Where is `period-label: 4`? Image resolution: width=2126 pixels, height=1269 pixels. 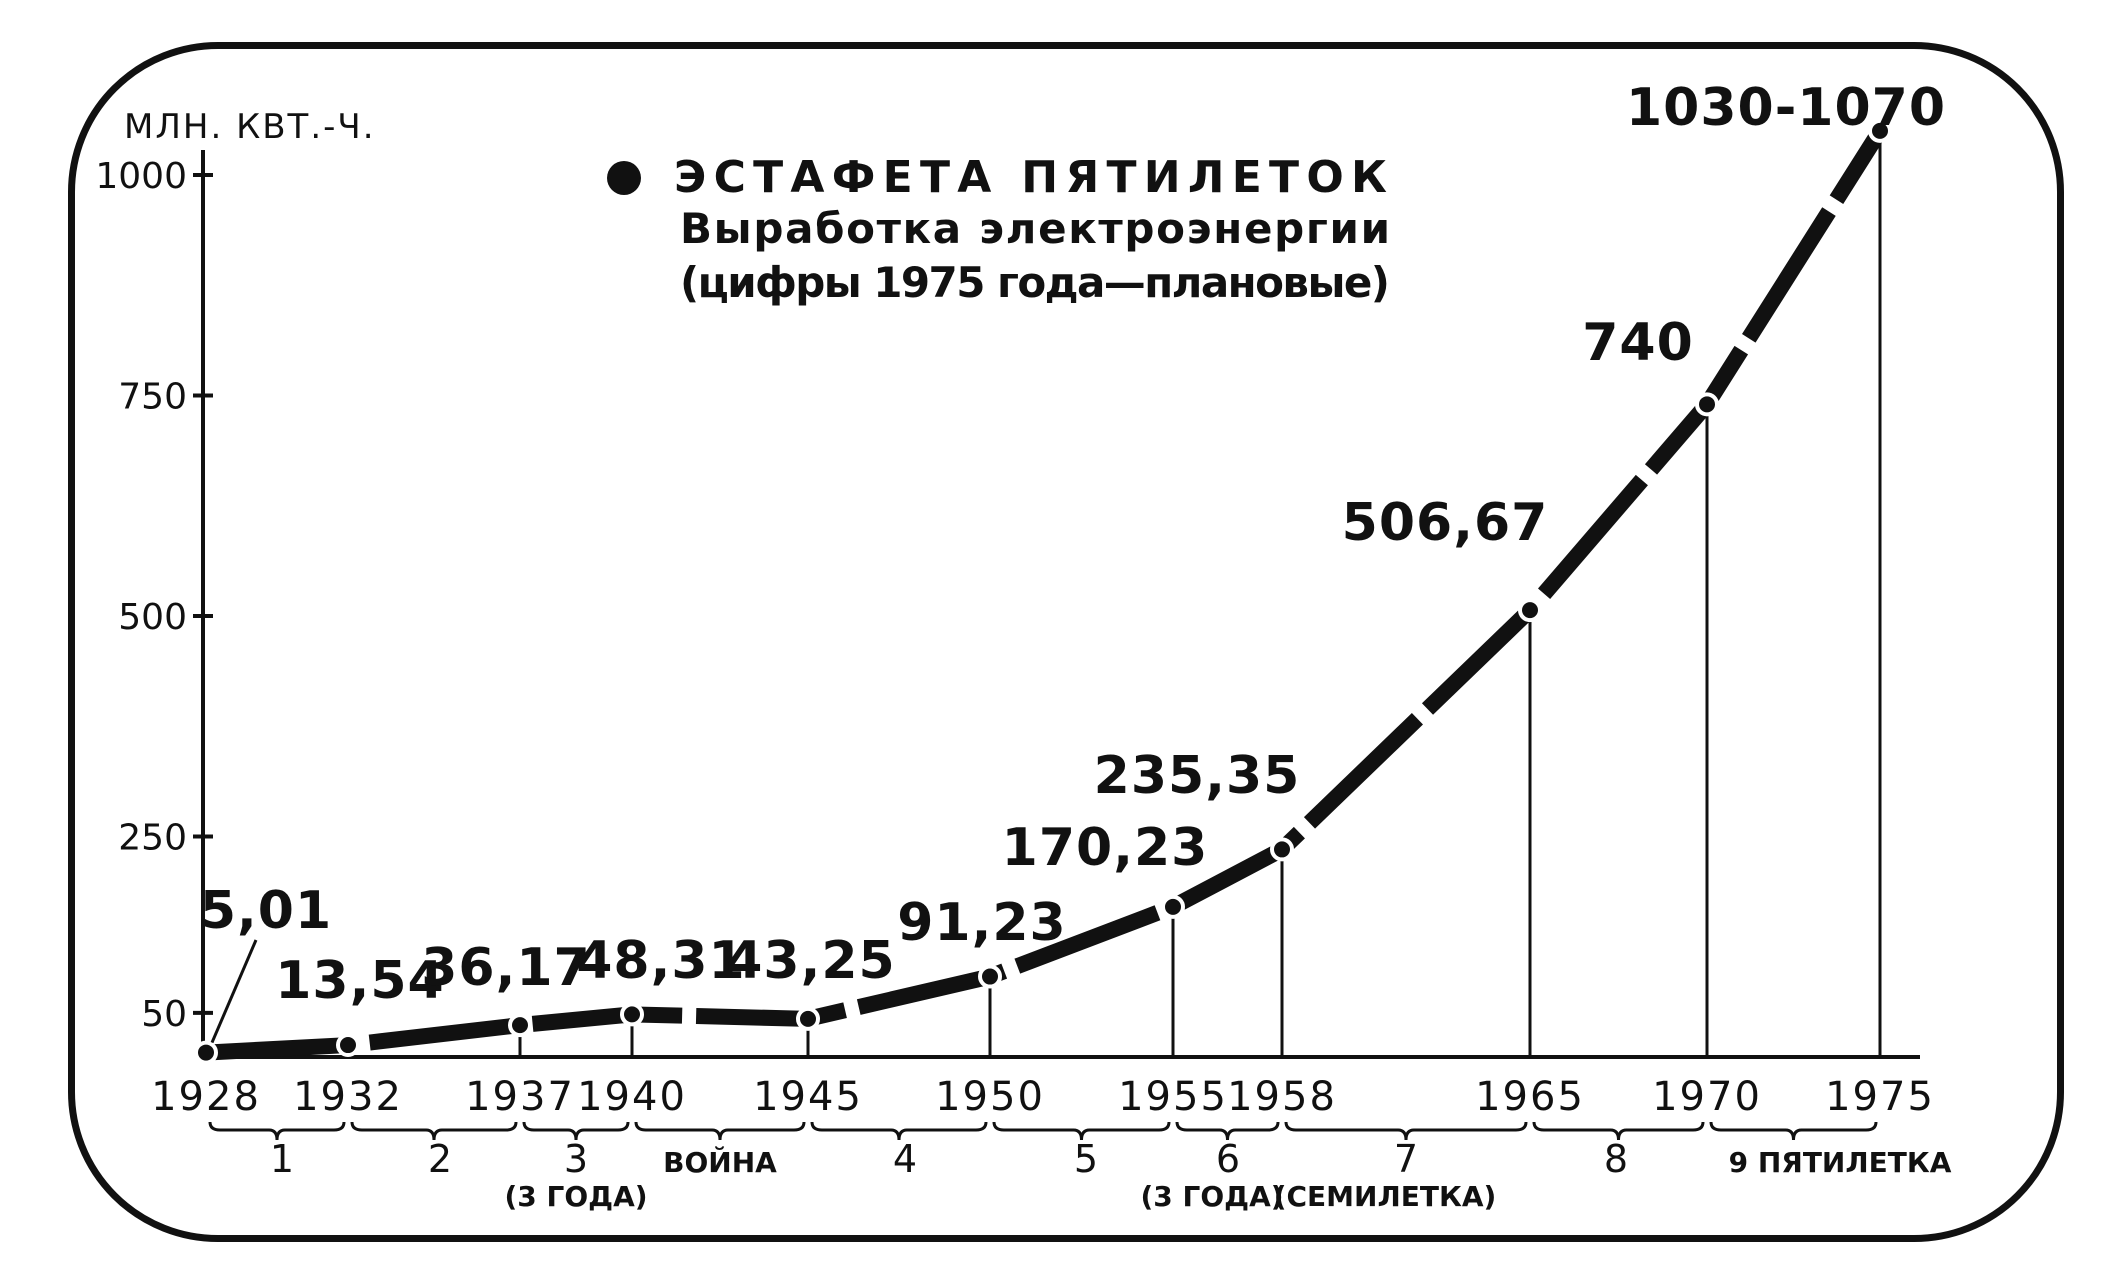
period-label: 4 is located at coordinates (905, 1159).